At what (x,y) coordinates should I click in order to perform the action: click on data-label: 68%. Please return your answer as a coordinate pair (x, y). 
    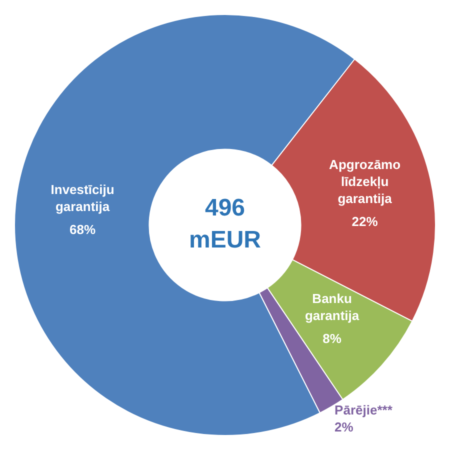
    Looking at the image, I should click on (83, 230).